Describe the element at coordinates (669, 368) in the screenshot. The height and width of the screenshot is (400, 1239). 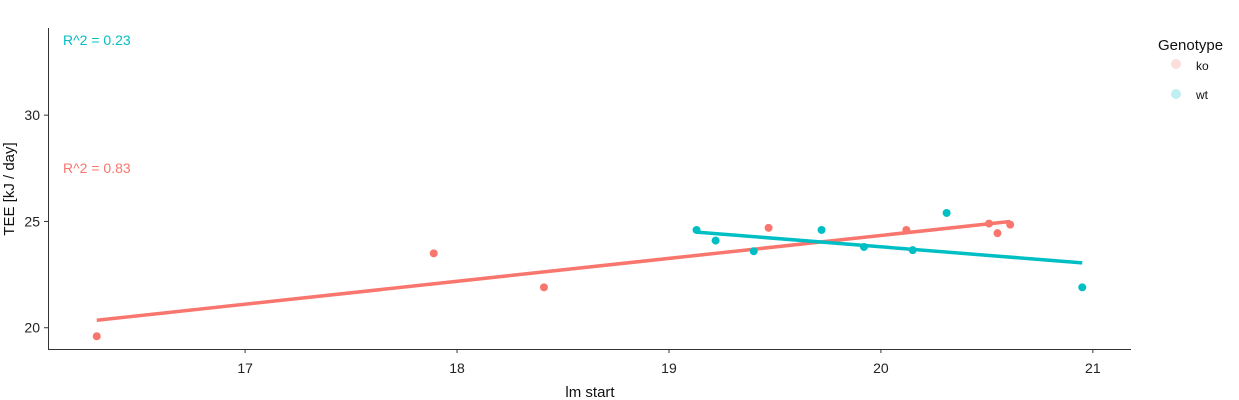
I see `x-tick-label: 19` at that location.